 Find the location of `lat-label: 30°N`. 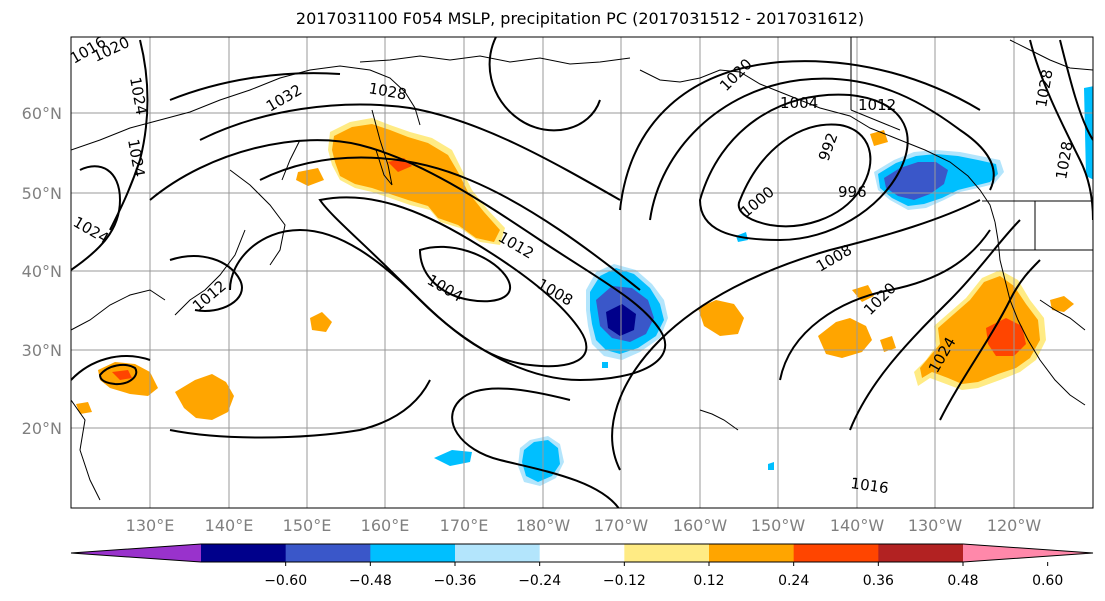

lat-label: 30°N is located at coordinates (42, 350).